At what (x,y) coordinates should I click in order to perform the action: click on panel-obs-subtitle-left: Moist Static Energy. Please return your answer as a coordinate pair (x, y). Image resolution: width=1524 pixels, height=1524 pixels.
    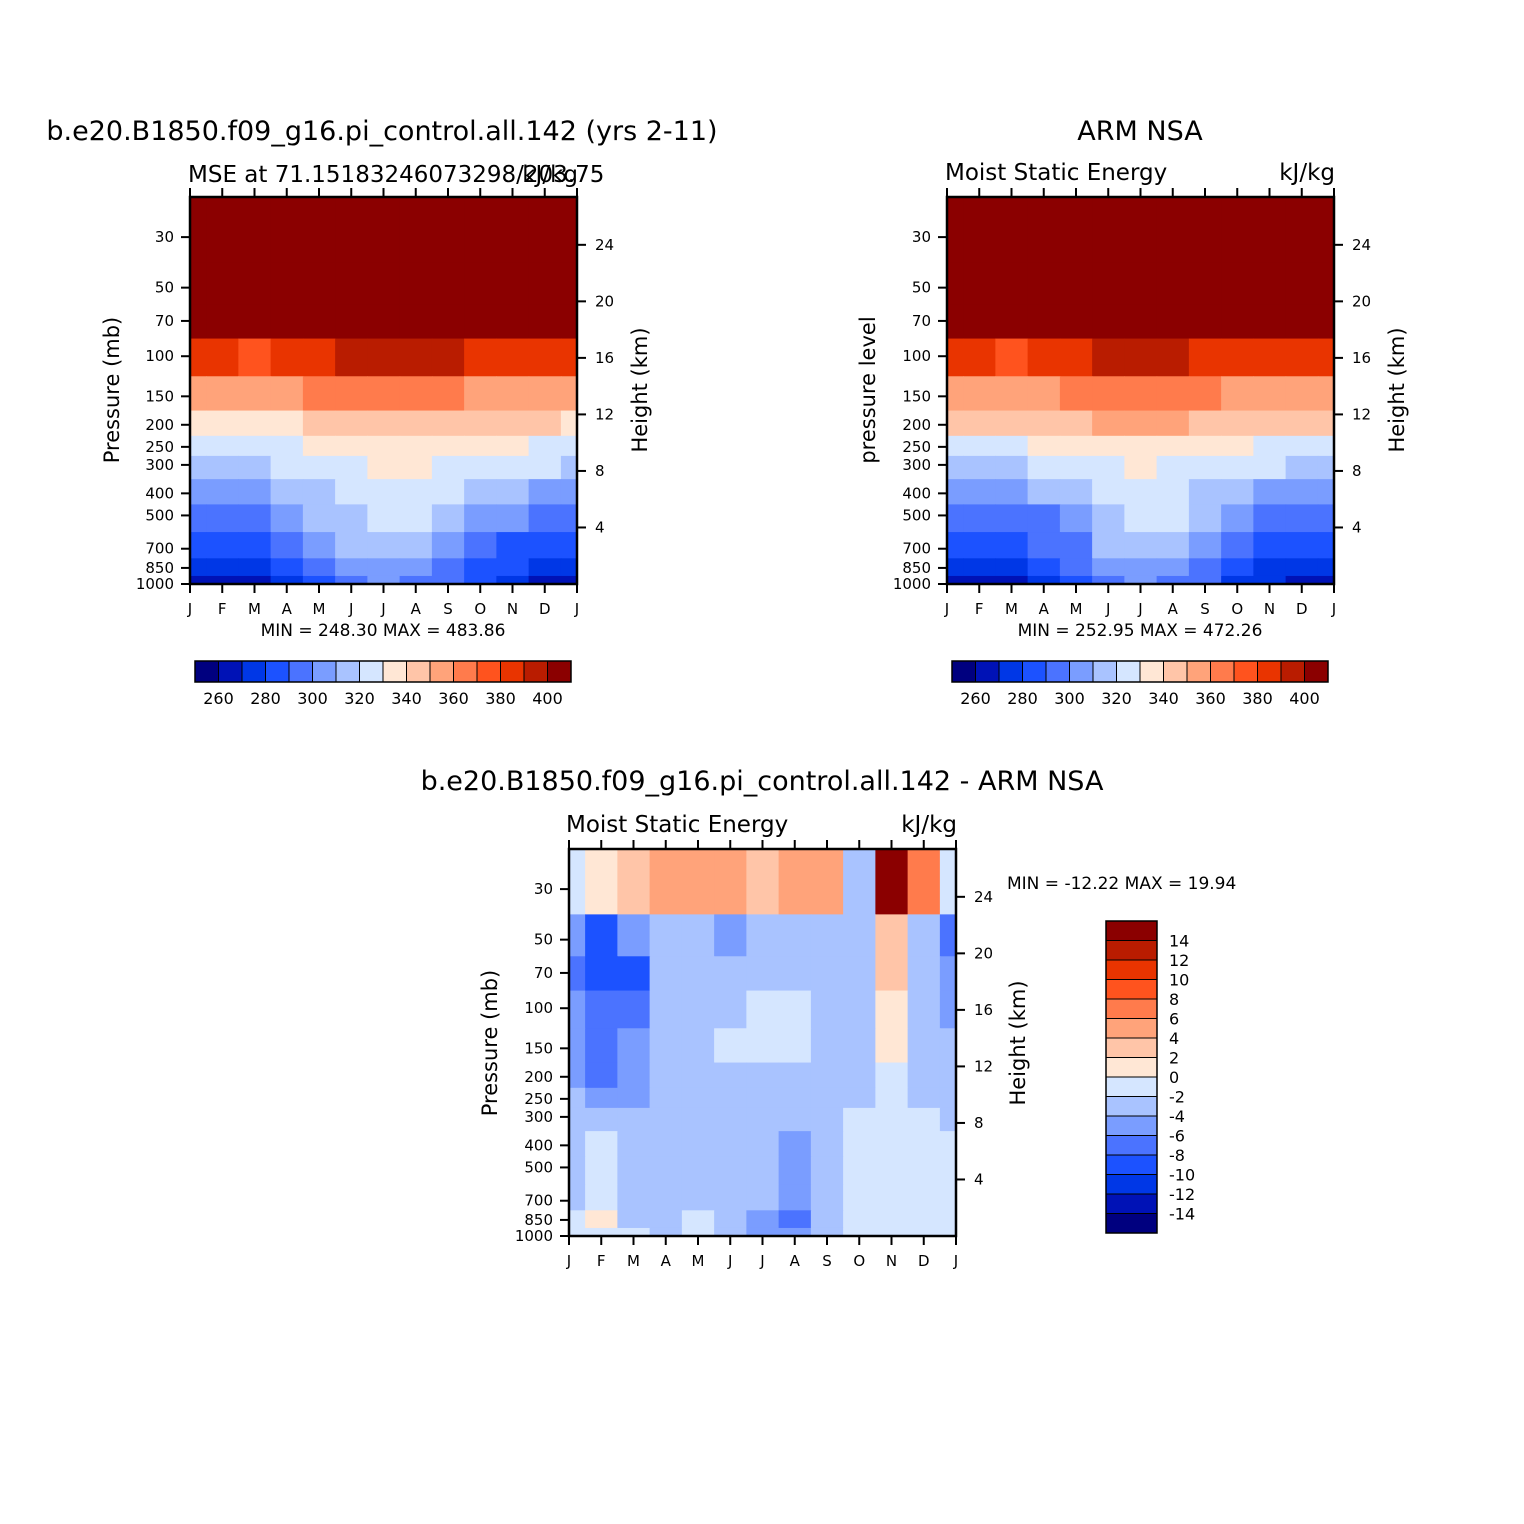
    Looking at the image, I should click on (1056, 173).